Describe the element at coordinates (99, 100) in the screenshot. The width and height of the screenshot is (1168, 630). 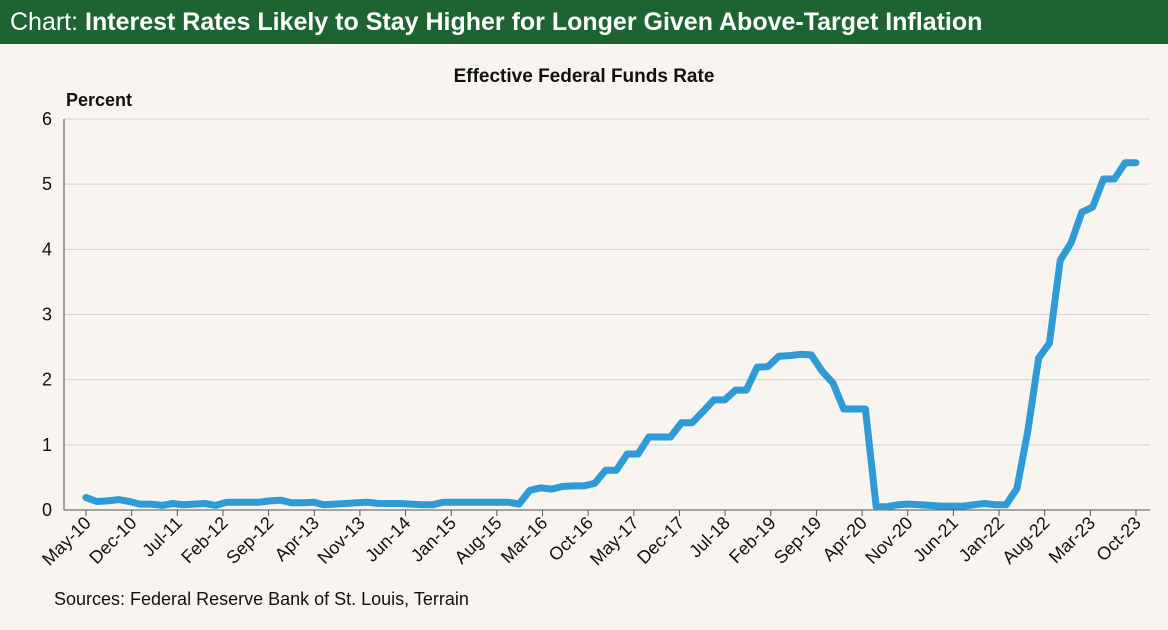
I see `y-axis-label: Percent` at that location.